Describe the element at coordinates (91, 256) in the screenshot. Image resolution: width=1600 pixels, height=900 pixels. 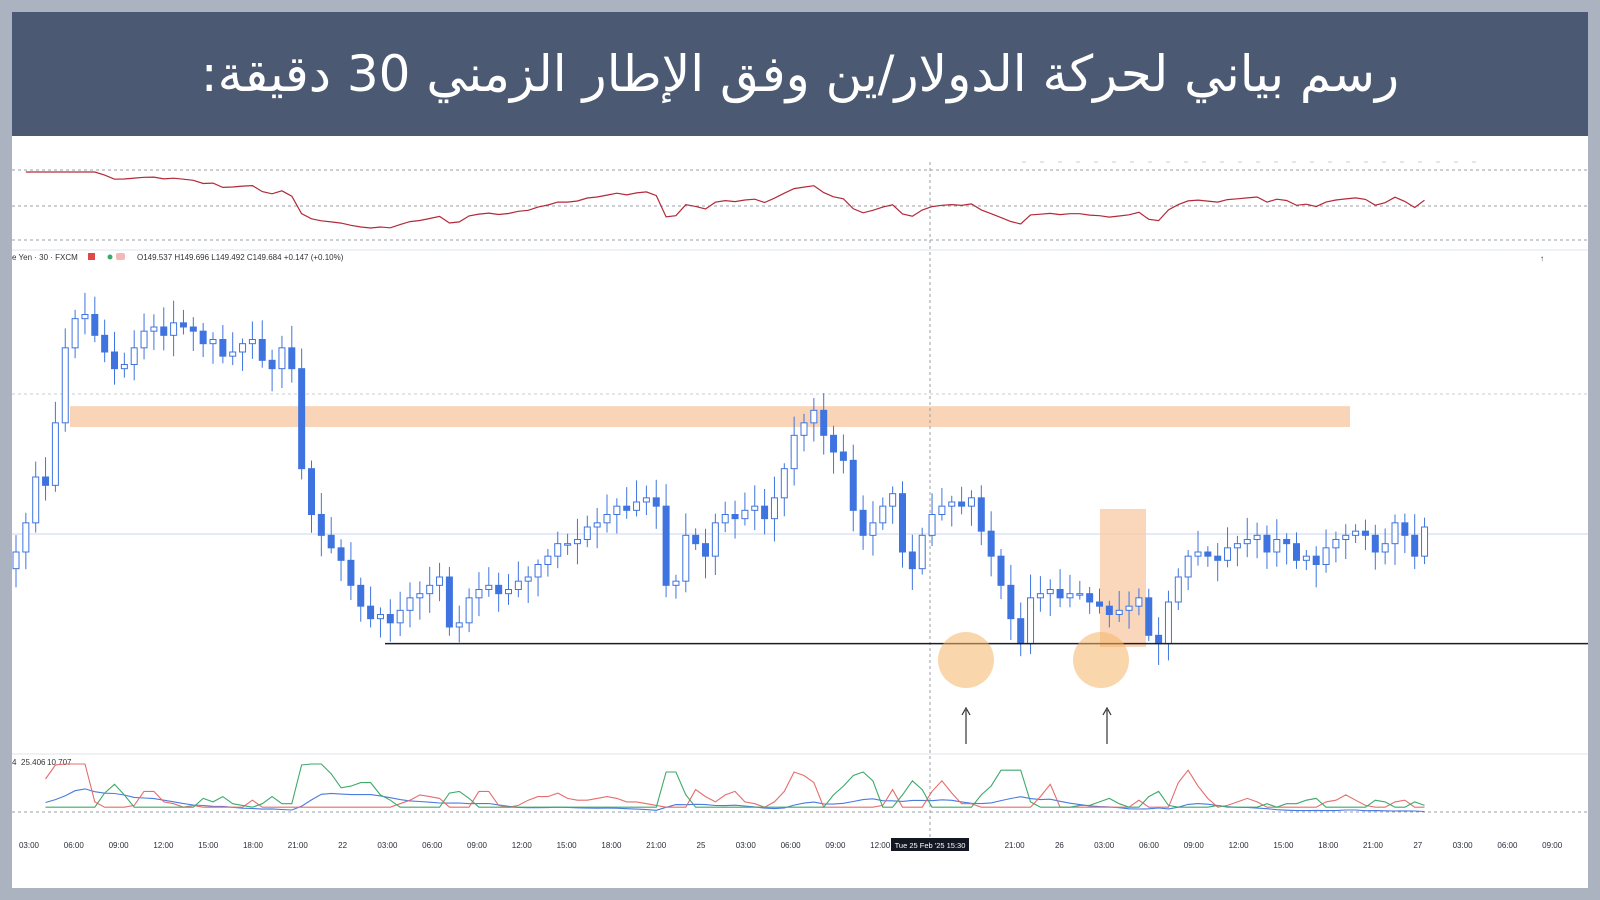
I see `flag-icon` at that location.